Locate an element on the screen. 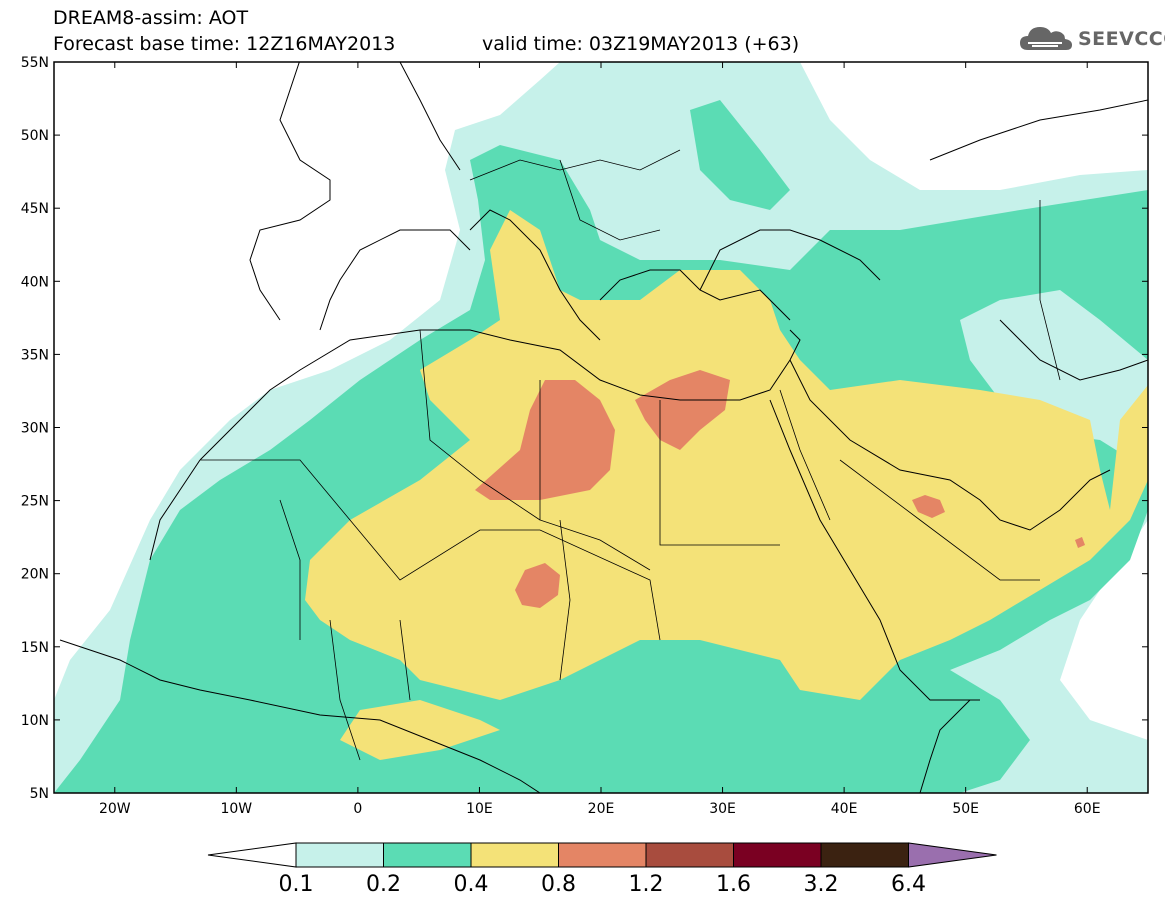 The height and width of the screenshot is (905, 1165). cloud-icon is located at coordinates (1046, 38).